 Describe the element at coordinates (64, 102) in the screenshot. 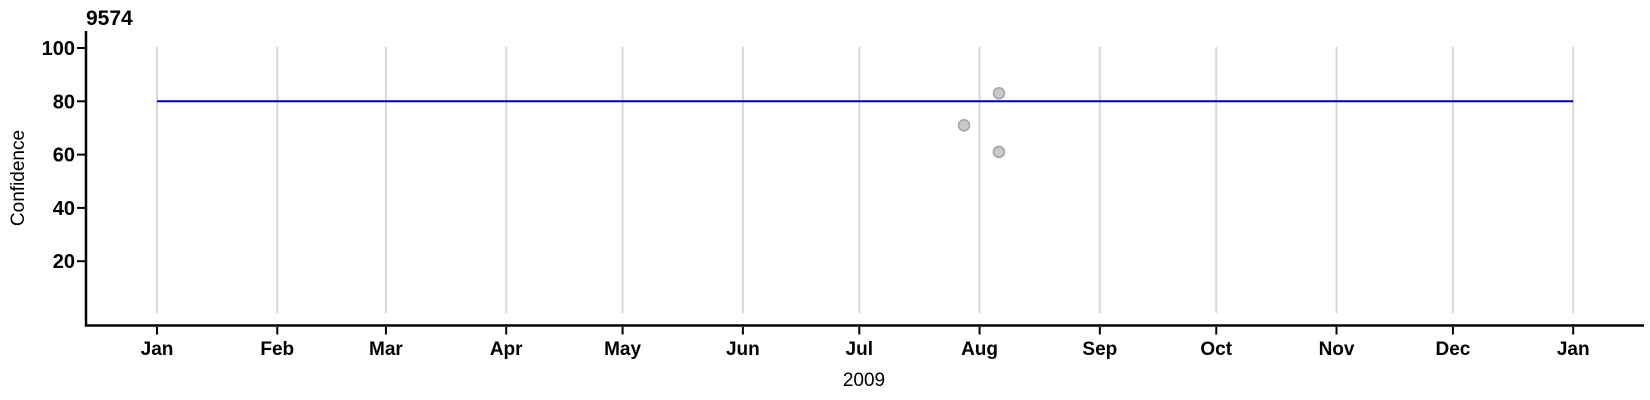

I see `y-tick-label: 80` at that location.